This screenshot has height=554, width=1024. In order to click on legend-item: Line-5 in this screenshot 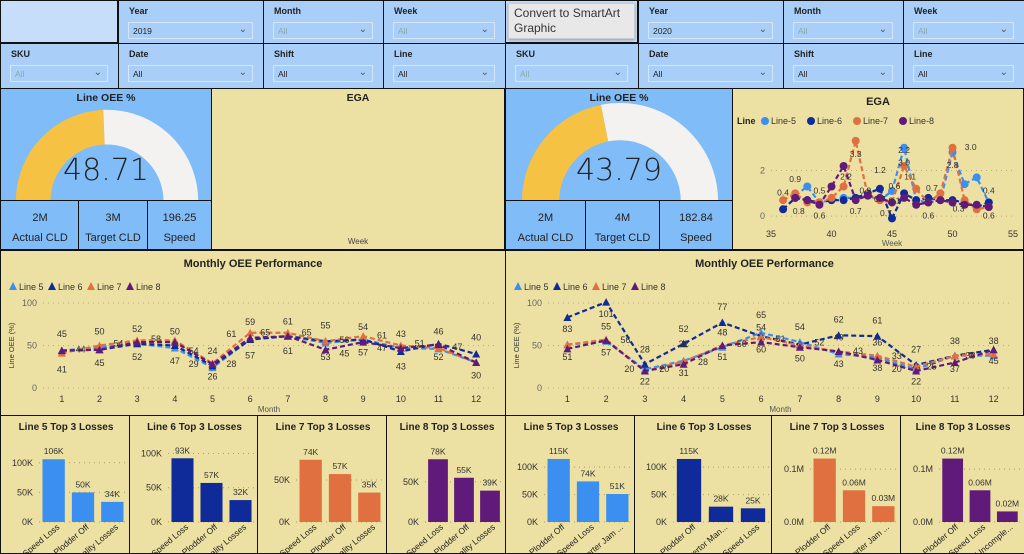, I will do `click(783, 121)`.